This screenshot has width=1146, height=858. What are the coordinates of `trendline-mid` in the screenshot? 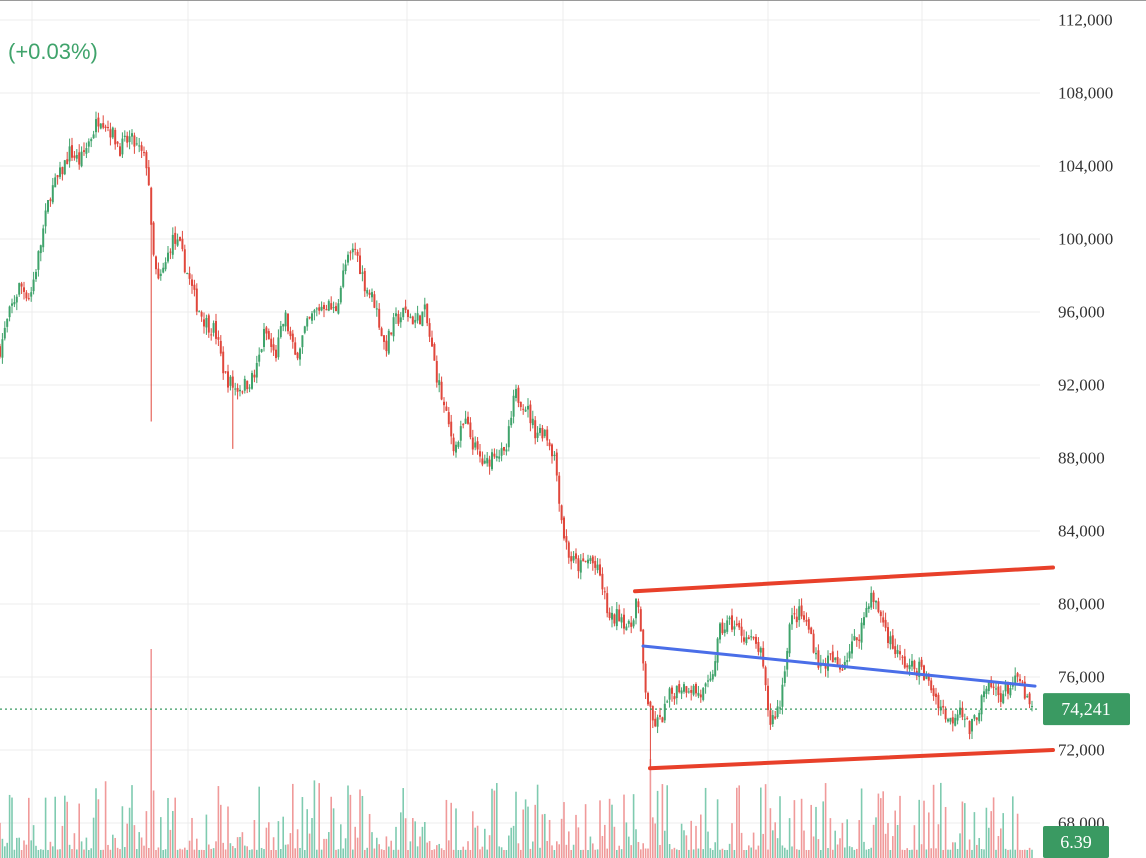 It's located at (839, 666).